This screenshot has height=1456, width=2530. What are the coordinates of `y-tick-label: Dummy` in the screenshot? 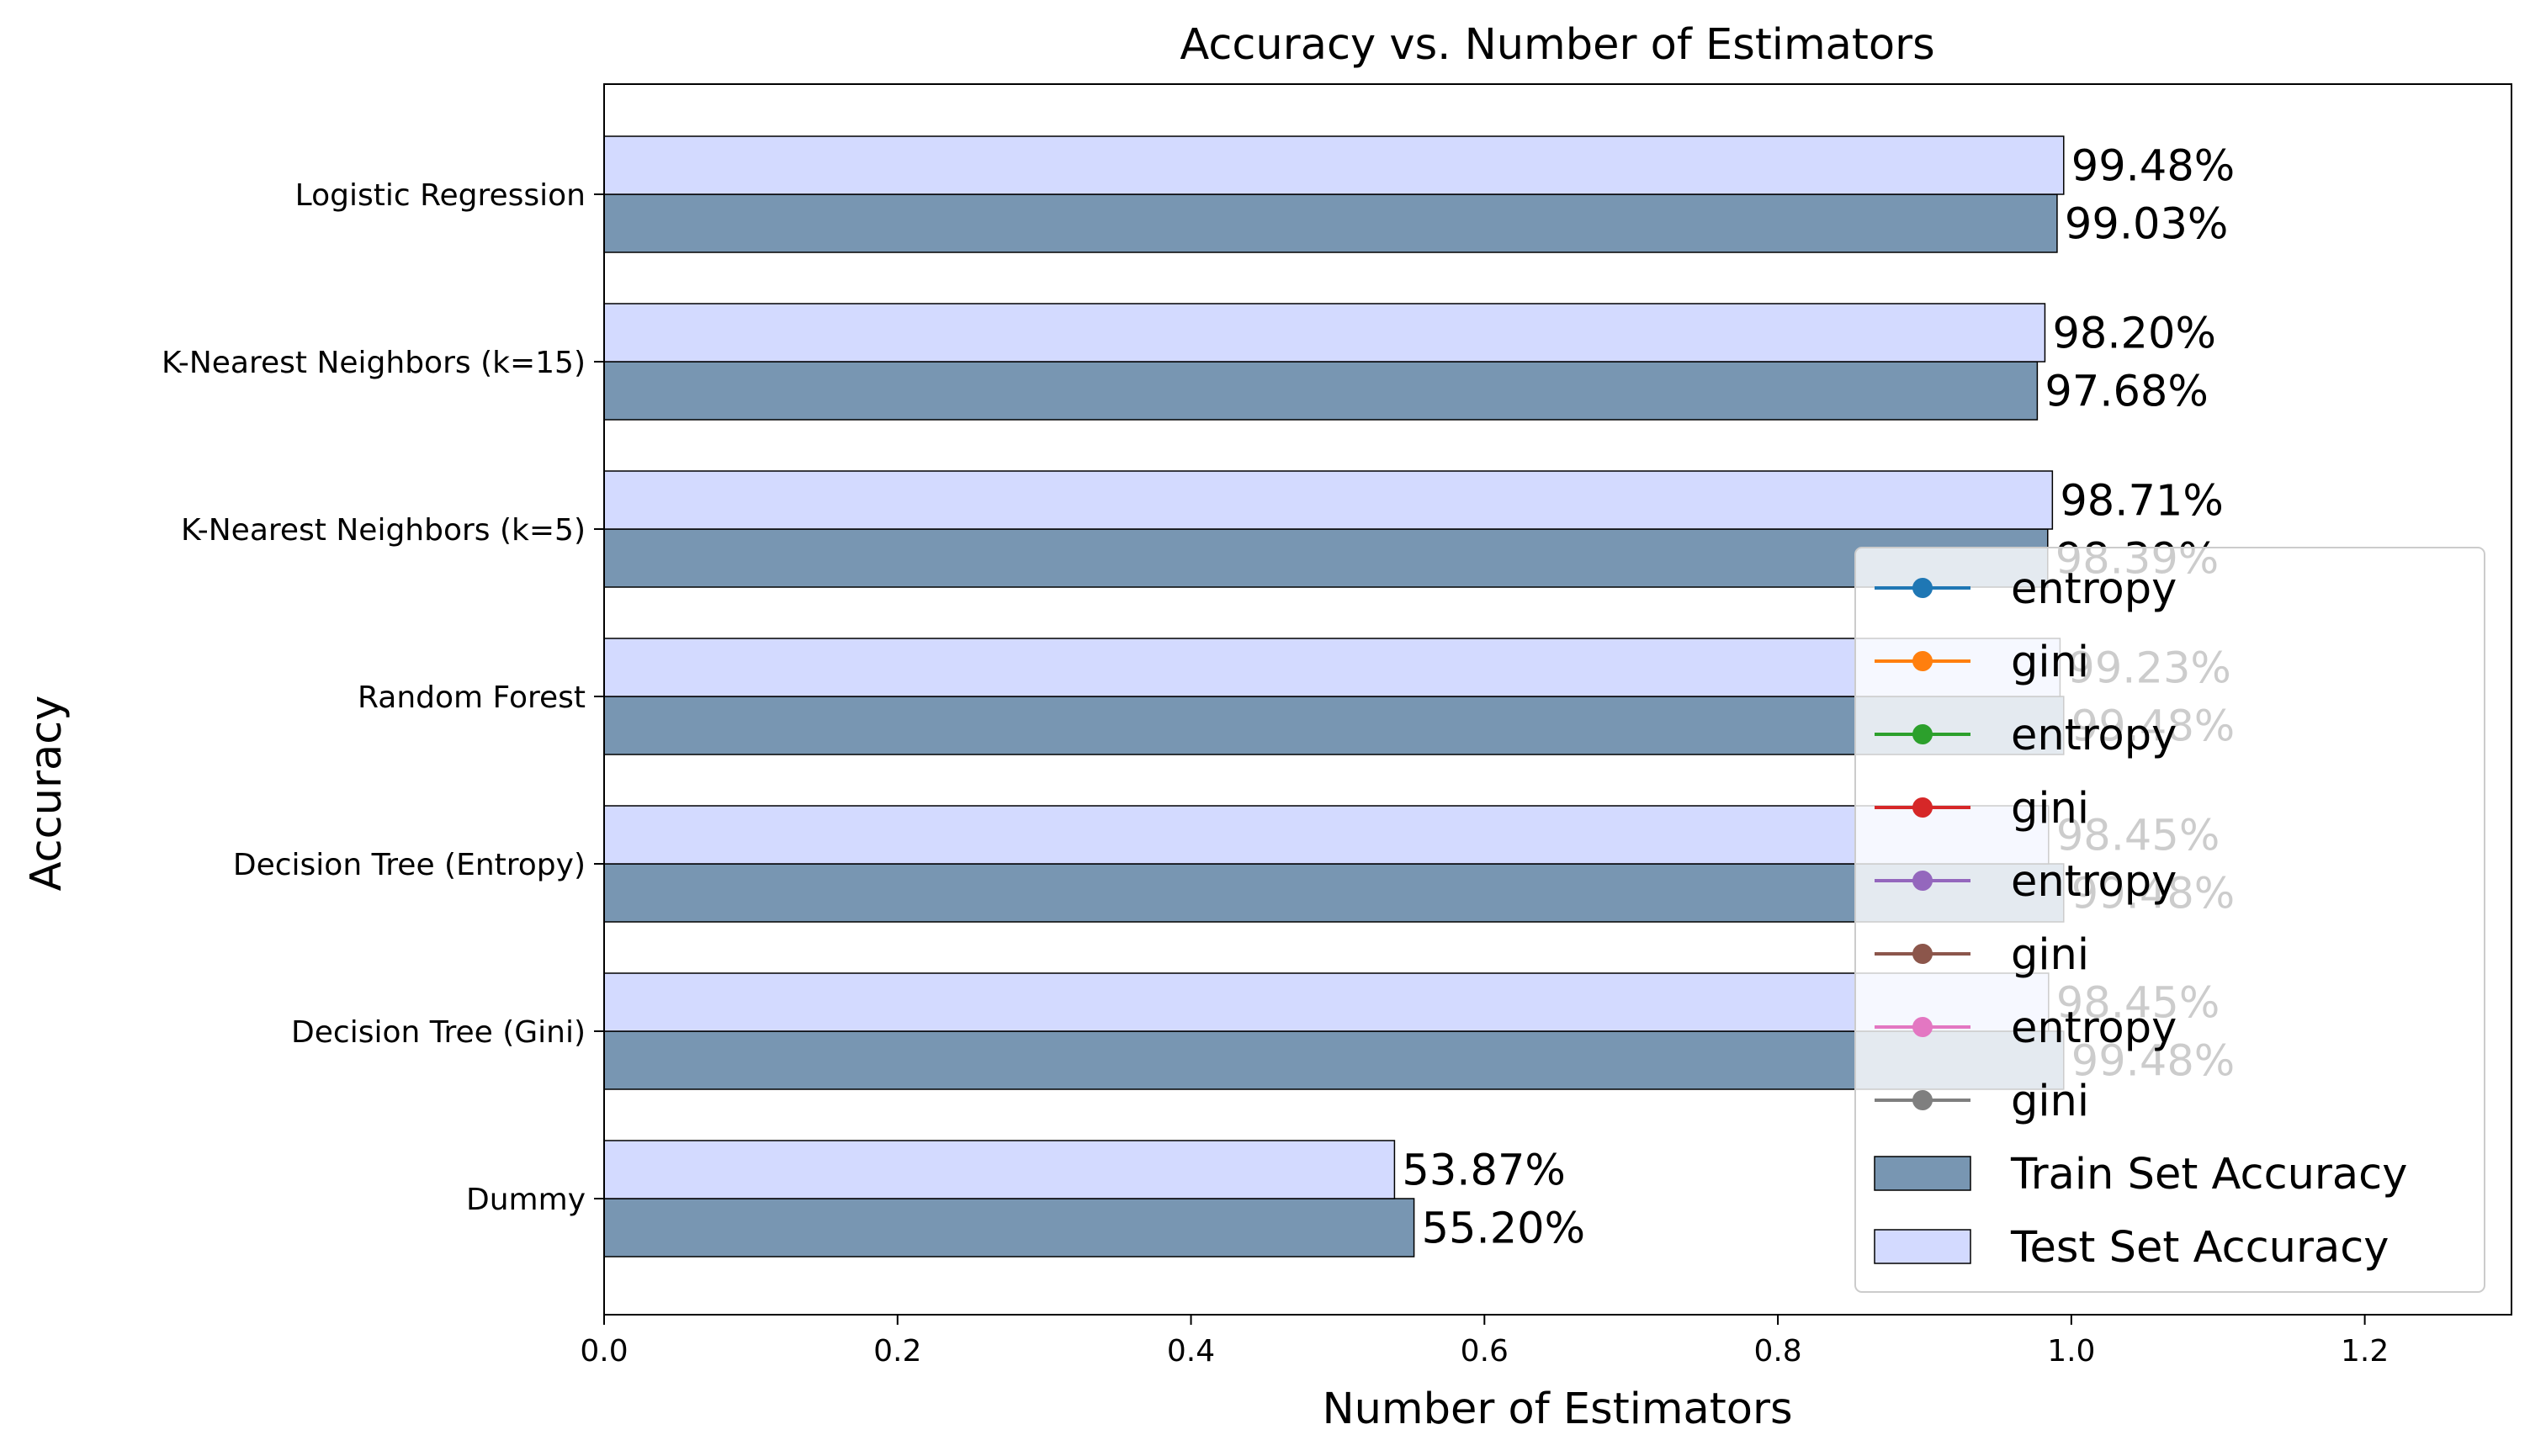 It's located at (526, 1200).